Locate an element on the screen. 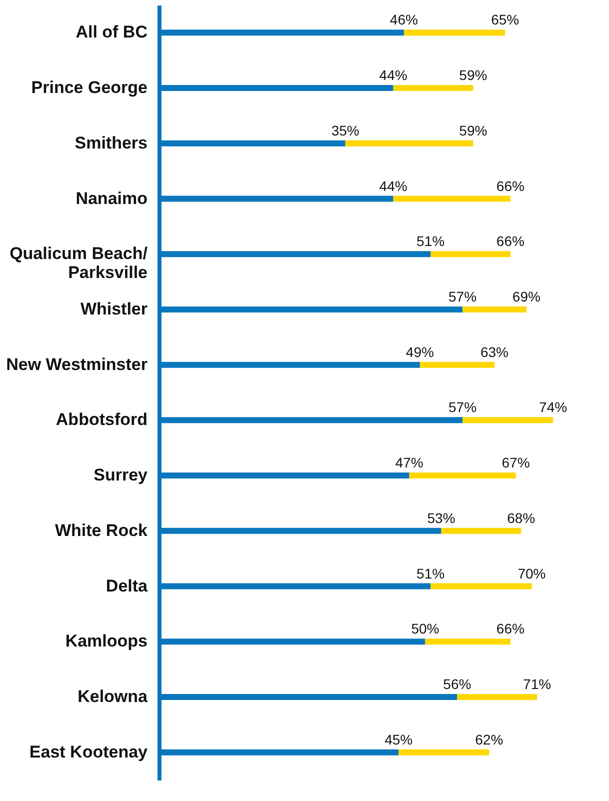 The height and width of the screenshot is (801, 609). data-label: 56% is located at coordinates (457, 684).